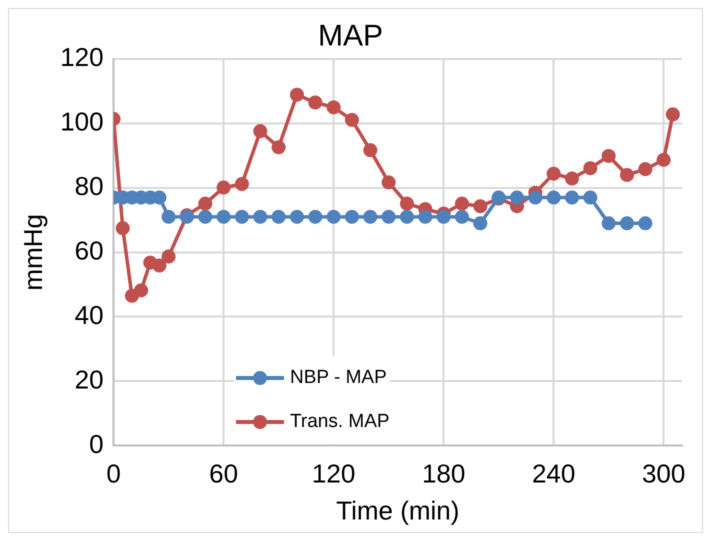 The image size is (711, 542). Describe the element at coordinates (89, 379) in the screenshot. I see `y-tick-label: 20` at that location.